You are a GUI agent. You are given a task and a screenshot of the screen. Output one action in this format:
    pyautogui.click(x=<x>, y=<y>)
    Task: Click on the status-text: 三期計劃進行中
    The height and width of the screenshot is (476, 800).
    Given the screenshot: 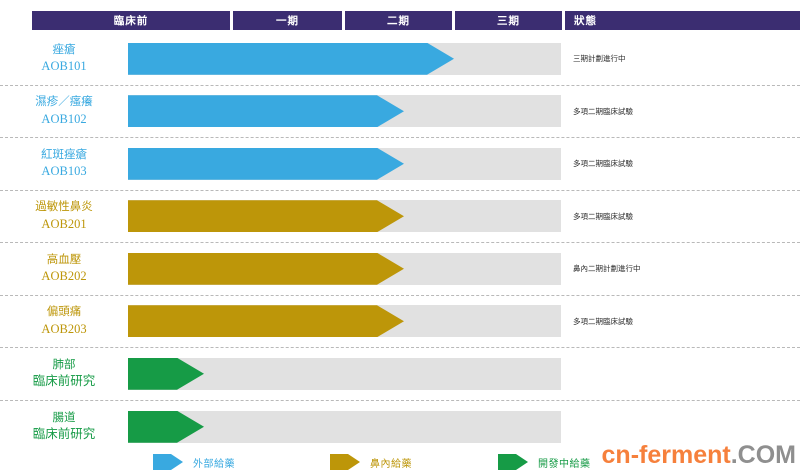 What is the action you would take?
    pyautogui.click(x=599, y=59)
    